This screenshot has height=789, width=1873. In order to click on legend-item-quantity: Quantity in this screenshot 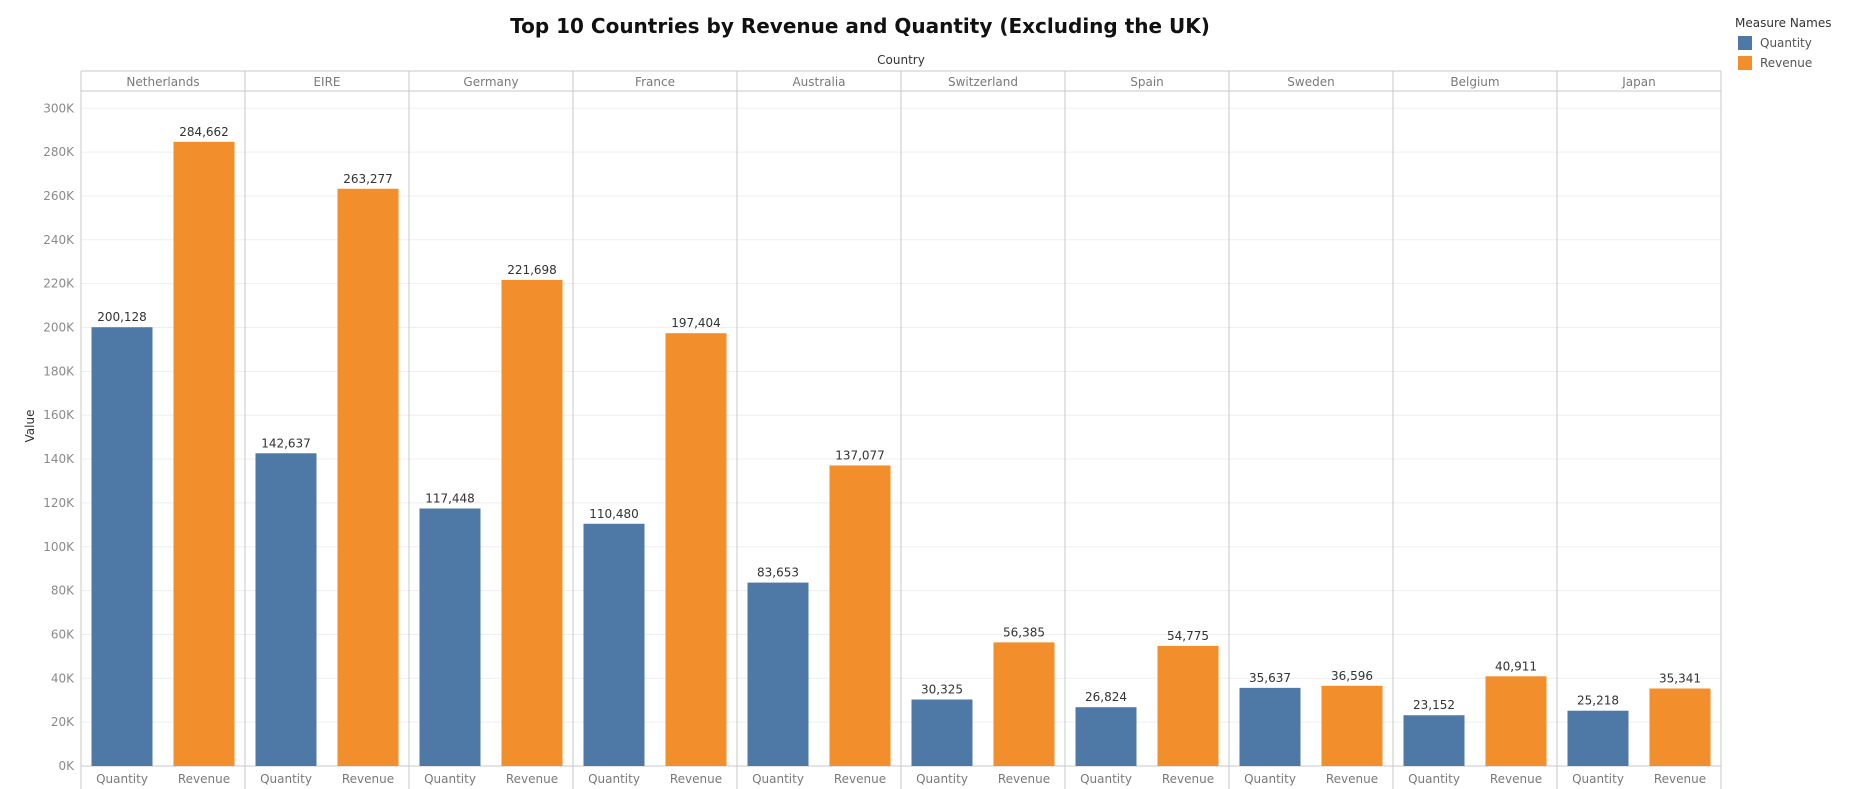, I will do `click(1783, 43)`.